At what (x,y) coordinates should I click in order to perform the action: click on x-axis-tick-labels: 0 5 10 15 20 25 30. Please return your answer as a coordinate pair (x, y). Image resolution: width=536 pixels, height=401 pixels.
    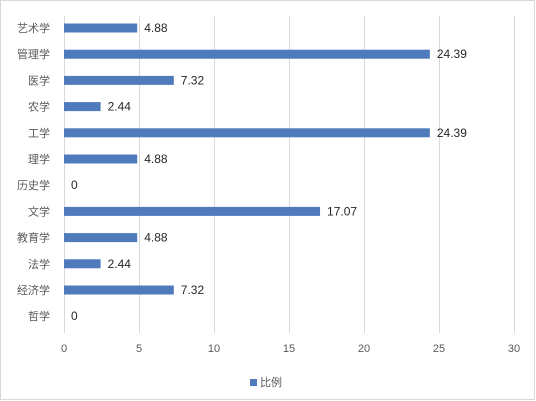
    Looking at the image, I should click on (290, 349).